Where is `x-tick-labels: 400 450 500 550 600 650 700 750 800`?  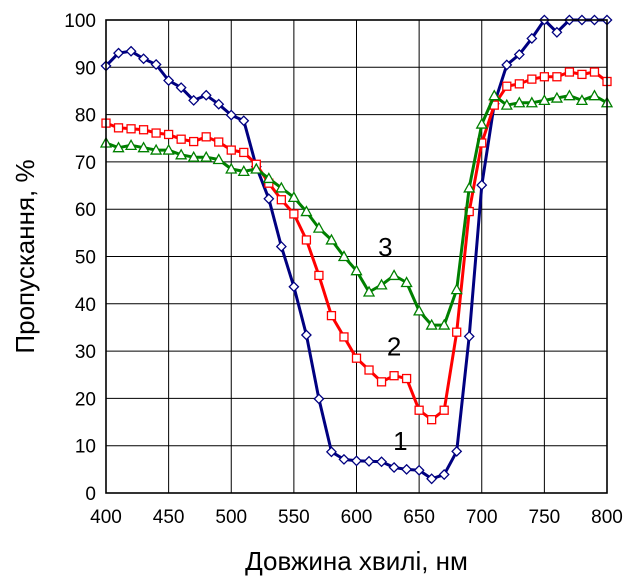
x-tick-labels: 400 450 500 550 600 650 700 750 800 is located at coordinates (356, 517).